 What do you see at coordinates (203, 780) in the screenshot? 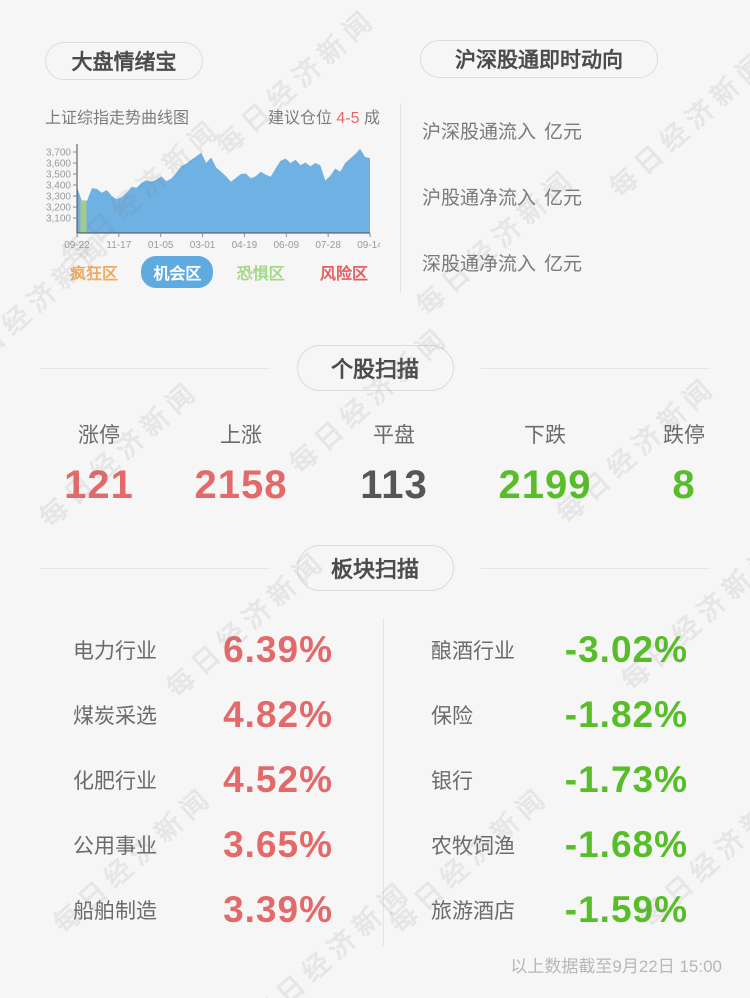
I see `sector-row: 化肥行业 4.52%` at bounding box center [203, 780].